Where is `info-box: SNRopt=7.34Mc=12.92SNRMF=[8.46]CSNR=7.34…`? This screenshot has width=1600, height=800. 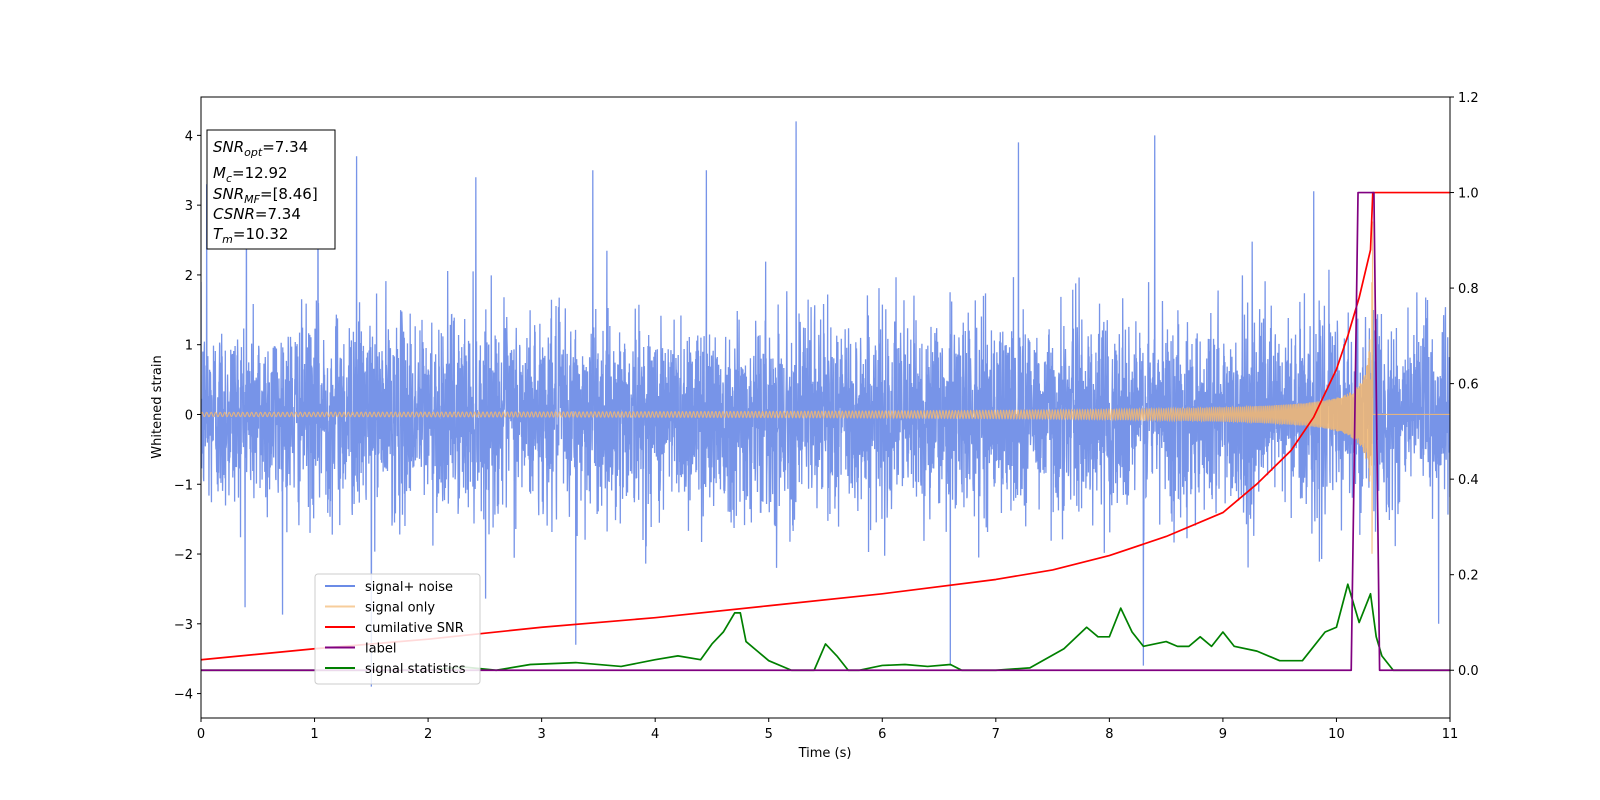 info-box: SNRopt=7.34Mc=12.92SNRMF=[8.46]CSNR=7.34… is located at coordinates (271, 189).